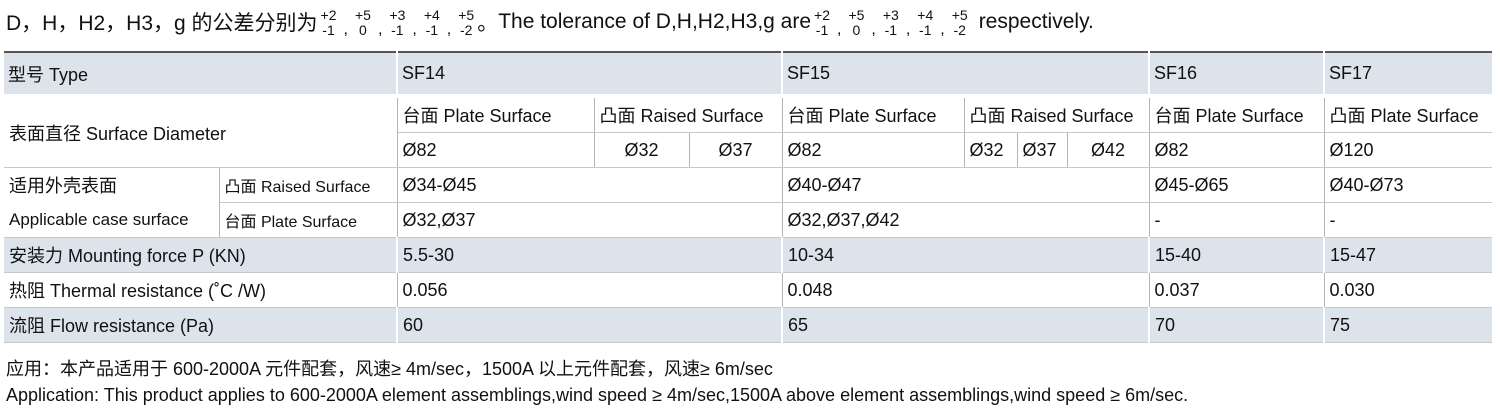 The height and width of the screenshot is (418, 1500). Describe the element at coordinates (63, 185) in the screenshot. I see `cell-line: 适用外壳表面` at that location.